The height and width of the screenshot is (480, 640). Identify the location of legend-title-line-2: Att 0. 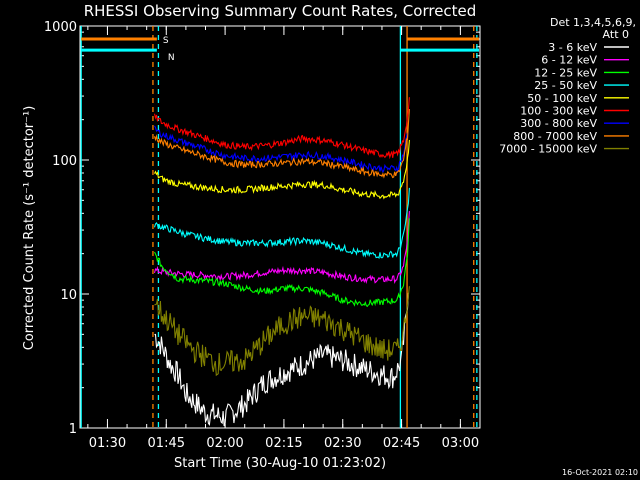
(616, 34).